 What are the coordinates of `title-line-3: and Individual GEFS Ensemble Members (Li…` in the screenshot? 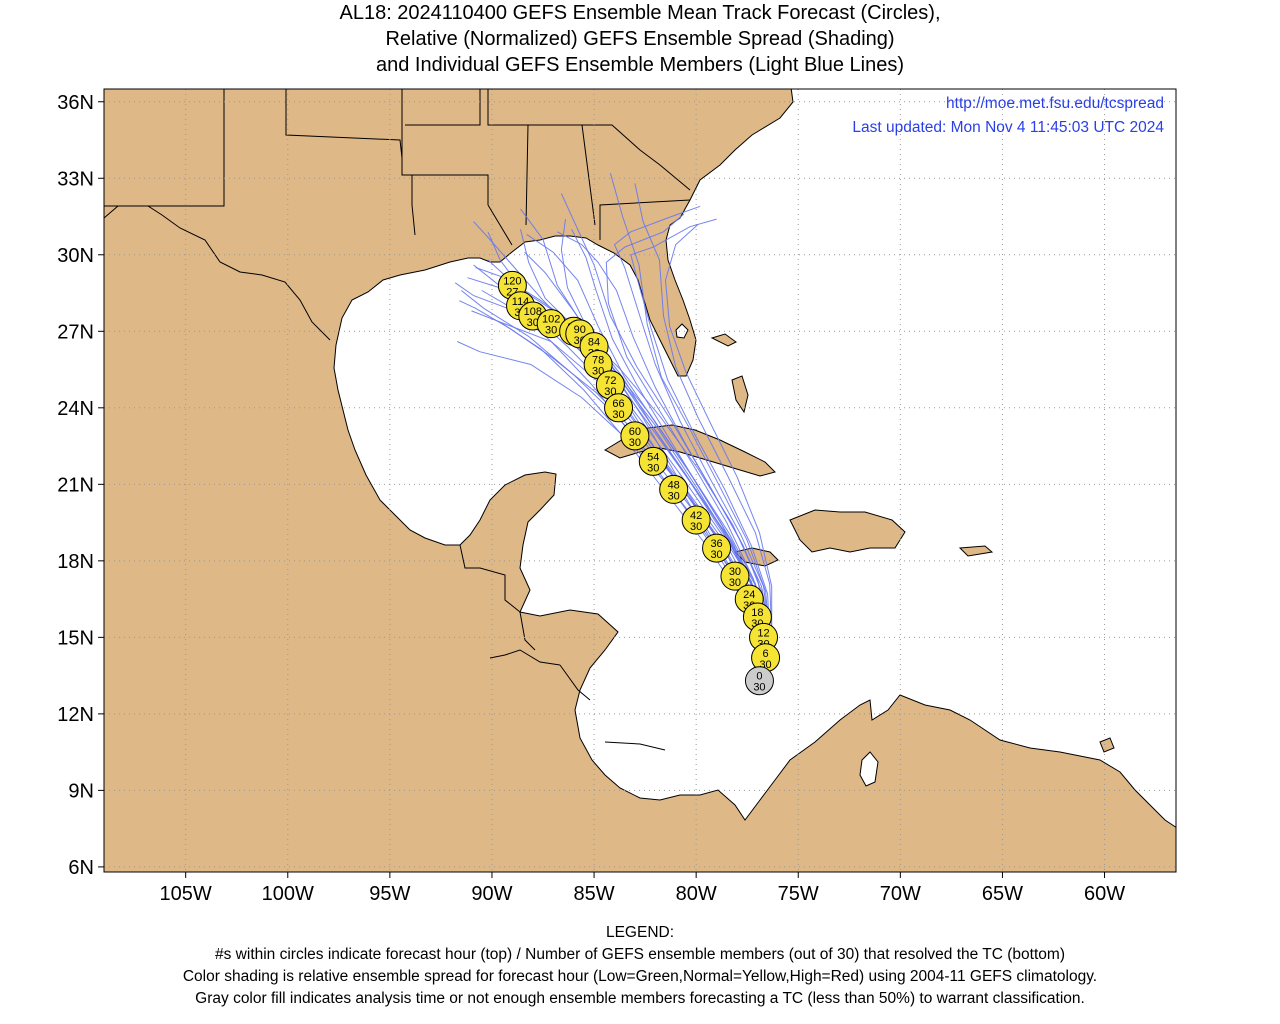 It's located at (640, 65).